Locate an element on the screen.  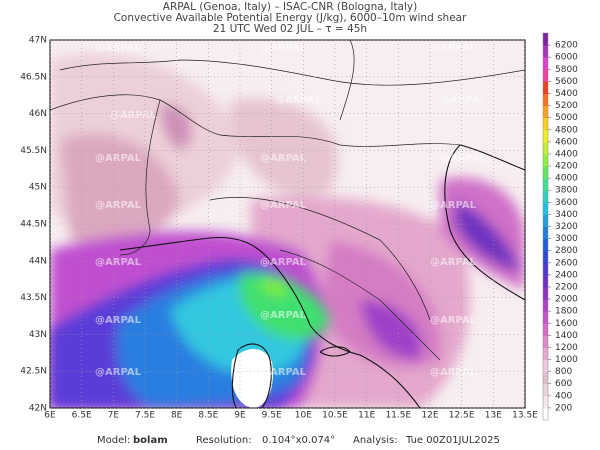
lon-label: 13E is located at coordinates (493, 416).